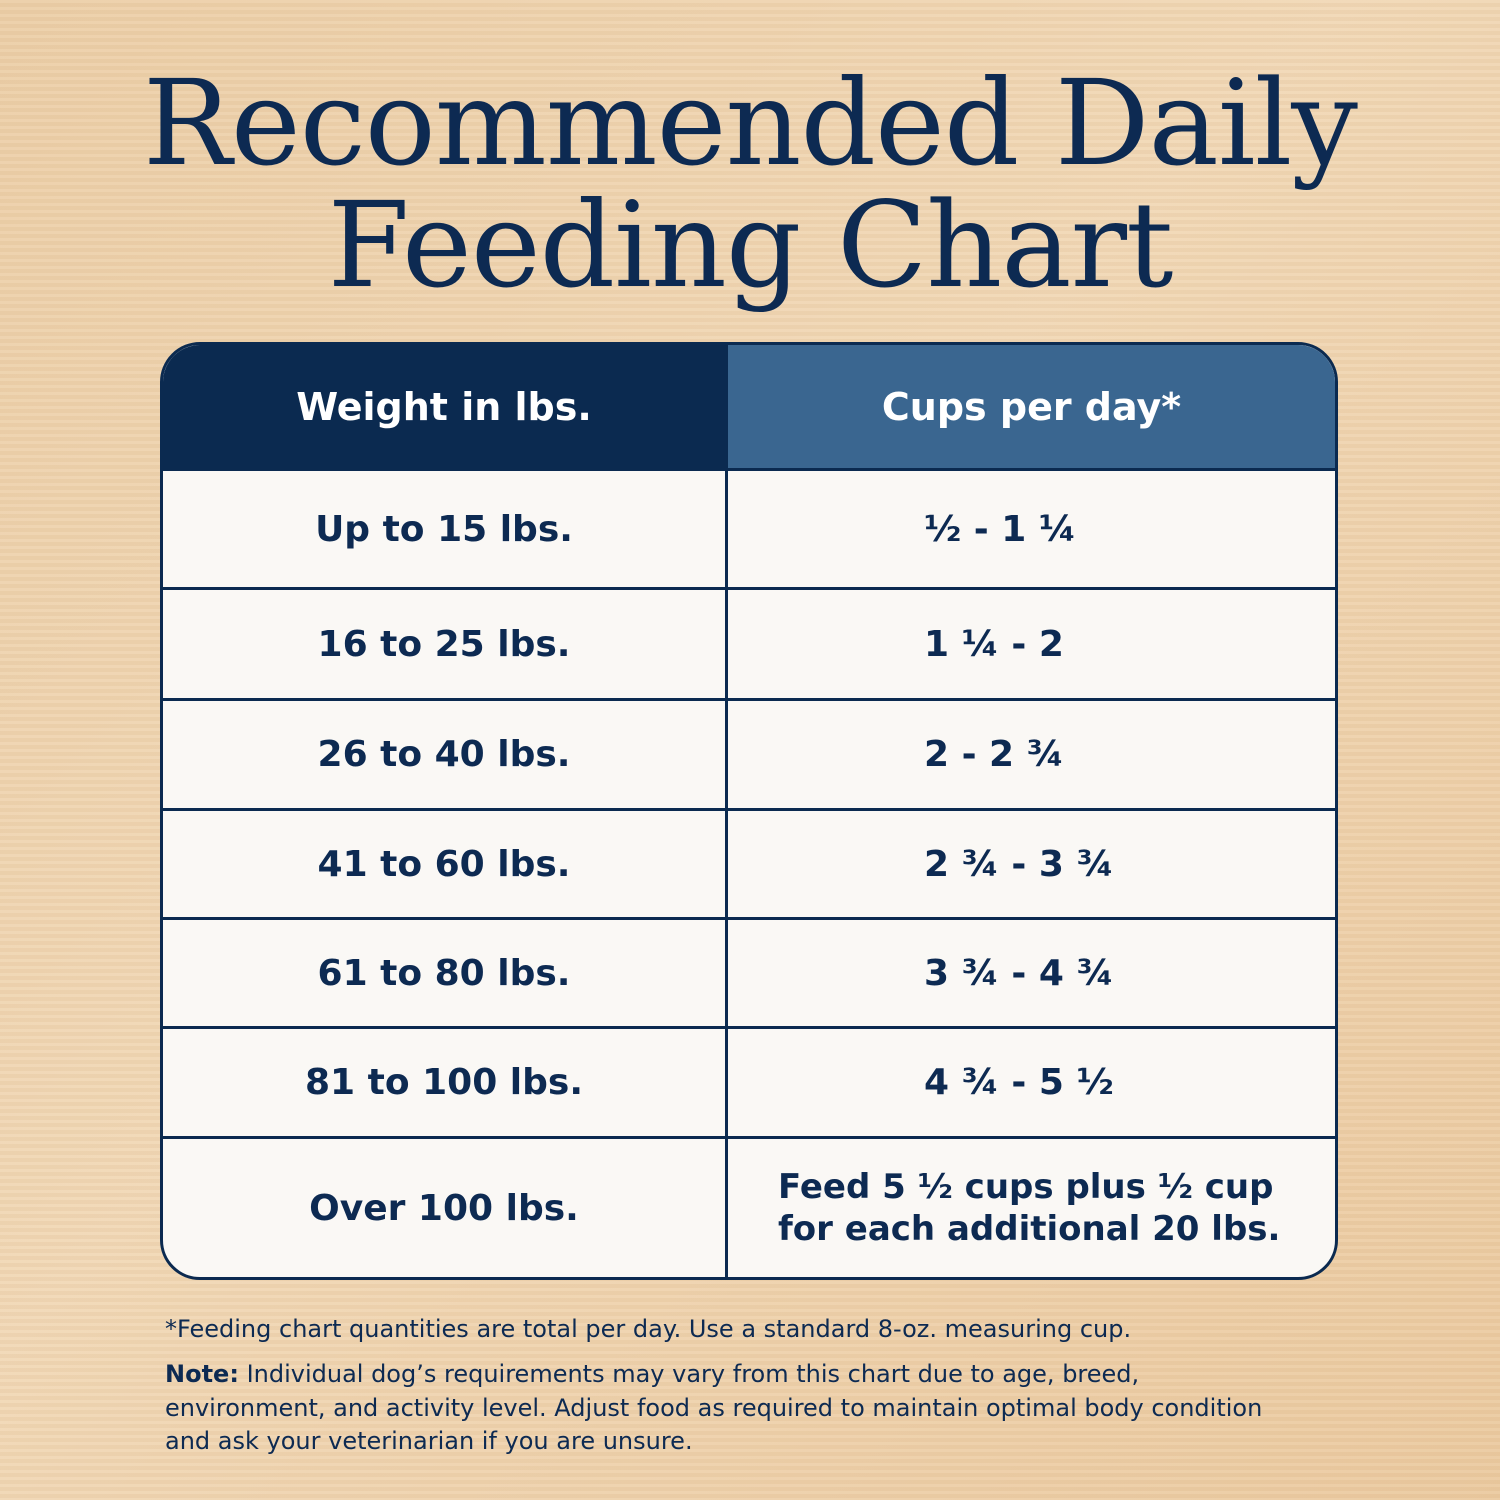 The width and height of the screenshot is (1500, 1500). I want to click on weight-cell: Up to 15 lbs., so click(445, 527).